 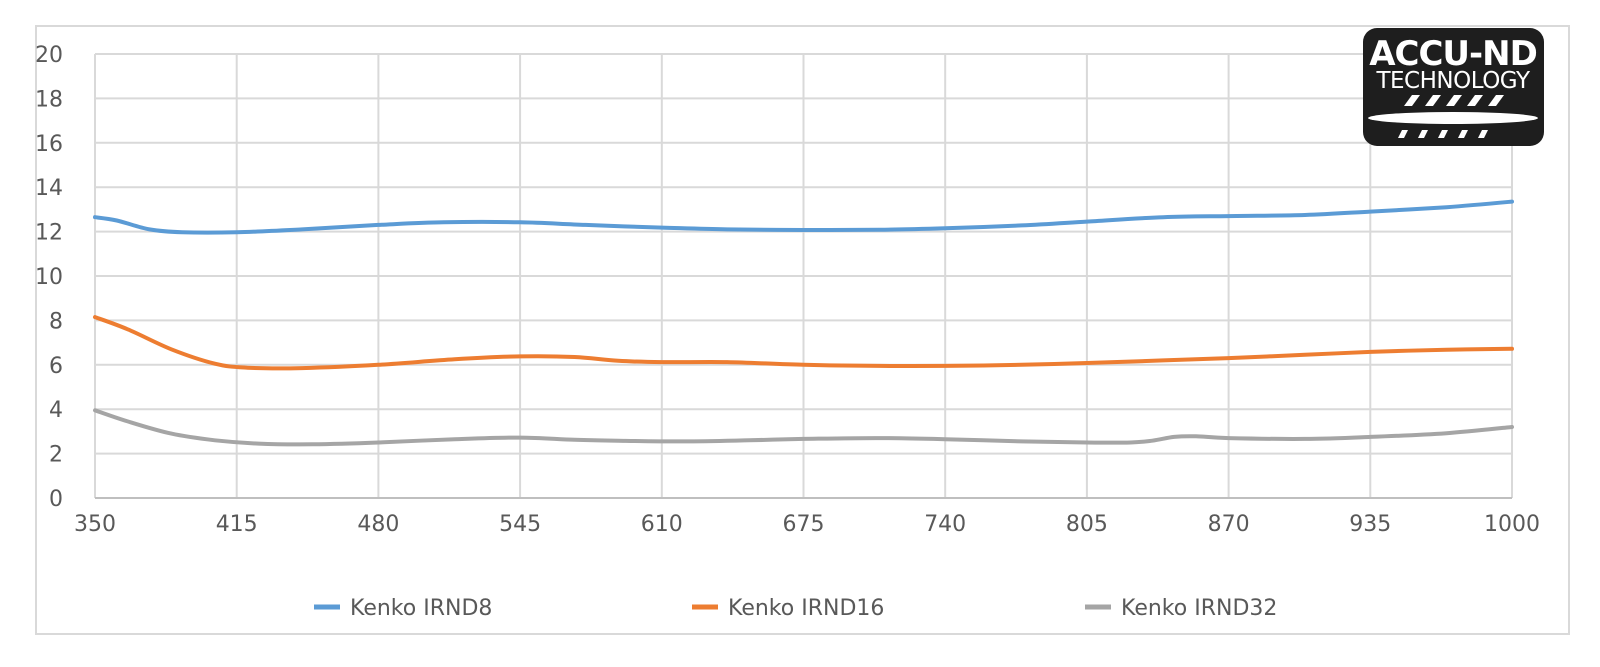 I want to click on x-axis-tick-labels: 350 415 480 545 610 675 740 805 870 935 1000, so click(x=807, y=524).